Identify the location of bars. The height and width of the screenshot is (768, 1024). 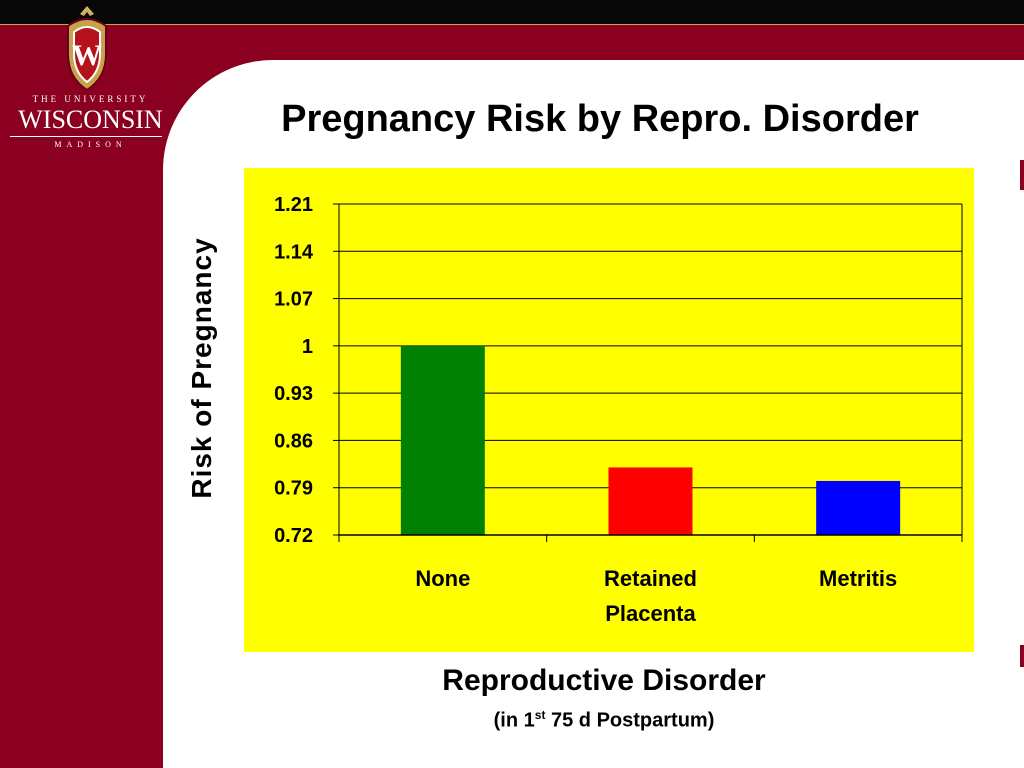
(650, 440).